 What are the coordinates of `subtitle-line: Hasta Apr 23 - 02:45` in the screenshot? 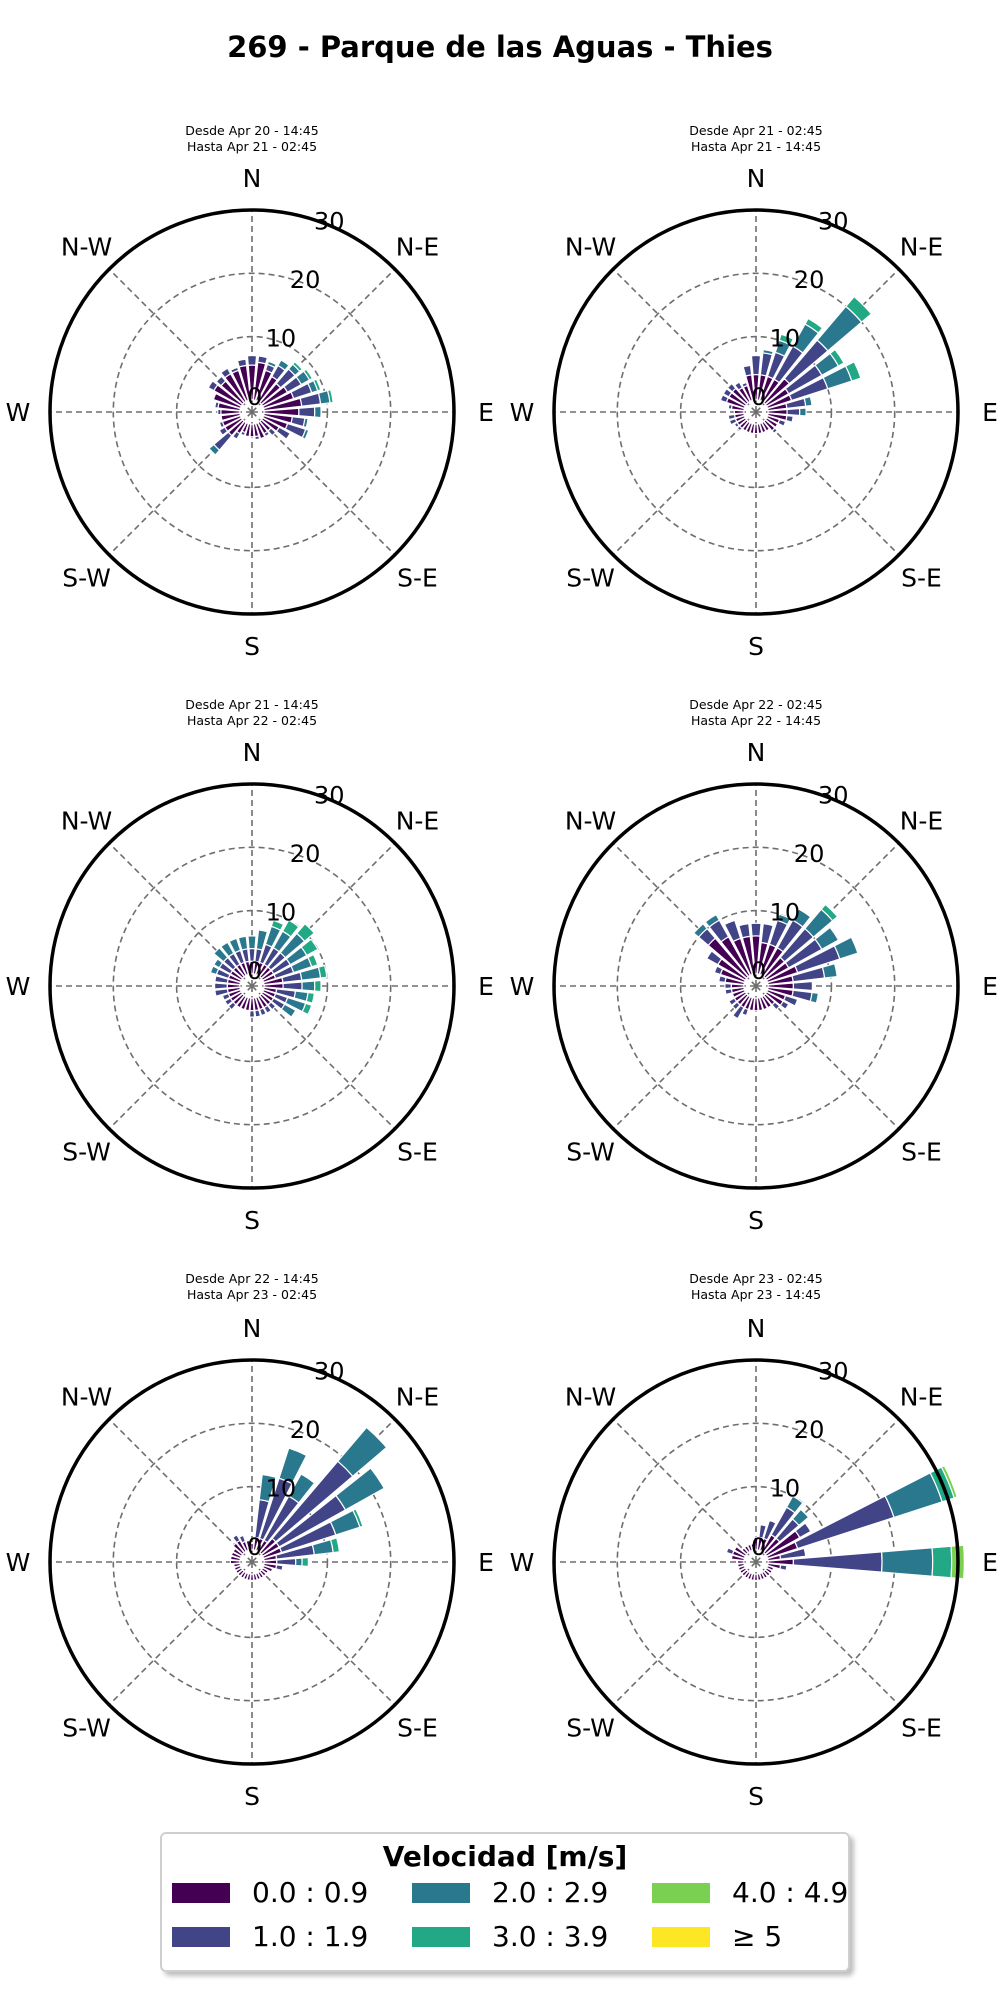 It's located at (252, 1294).